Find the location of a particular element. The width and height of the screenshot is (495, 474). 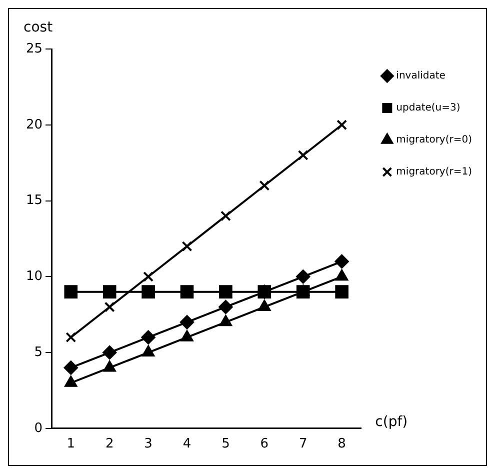

y-tick-label: 0 is located at coordinates (38, 428).